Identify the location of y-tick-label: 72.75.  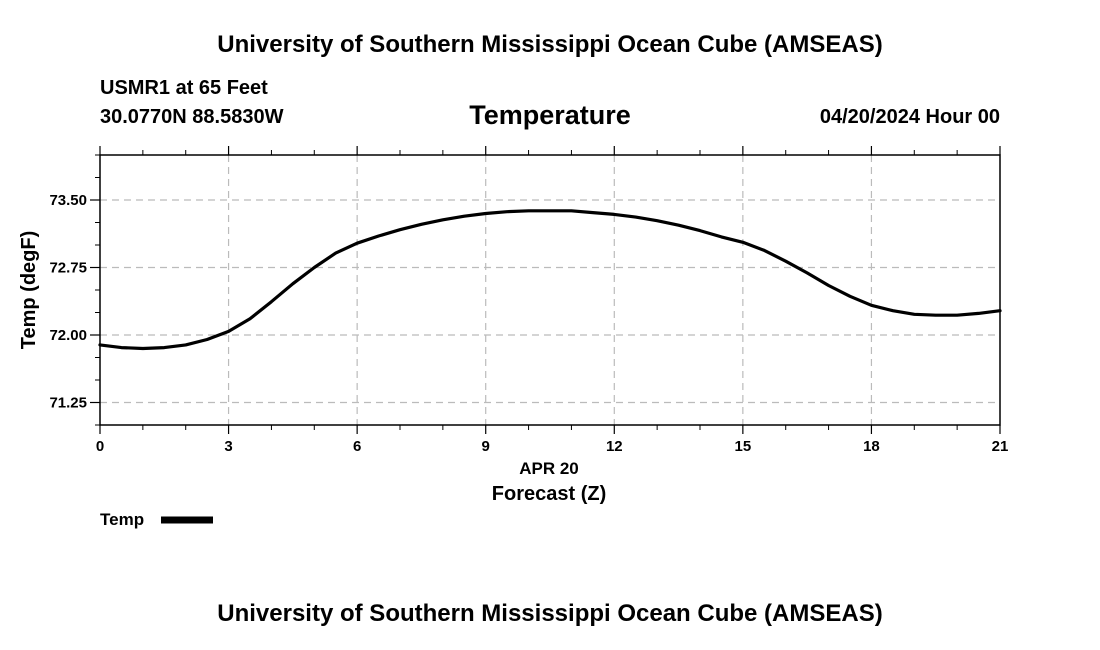
(68, 268).